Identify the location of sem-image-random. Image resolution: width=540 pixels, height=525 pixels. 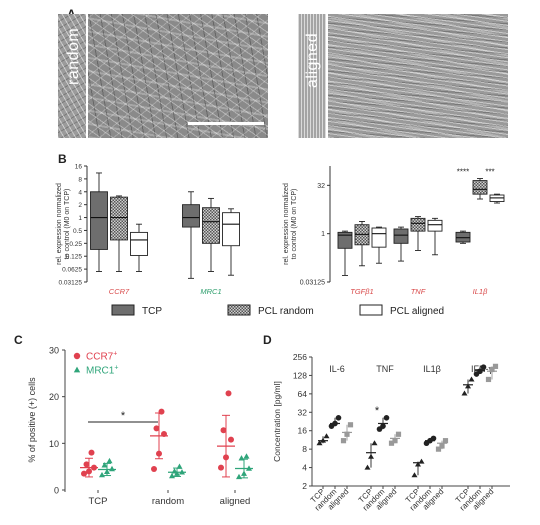
(178, 76).